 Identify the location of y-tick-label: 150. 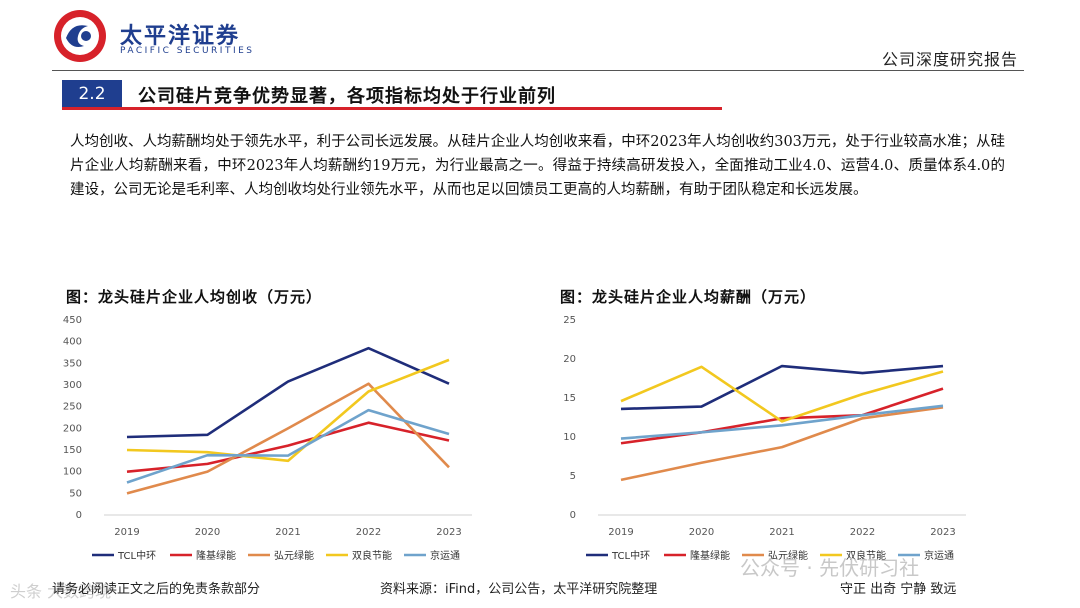
(72, 450).